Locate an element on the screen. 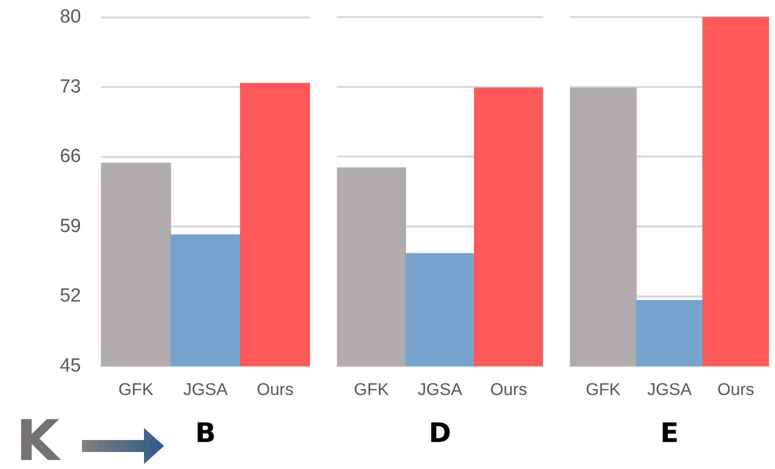  x-axis-title: B is located at coordinates (205, 433).